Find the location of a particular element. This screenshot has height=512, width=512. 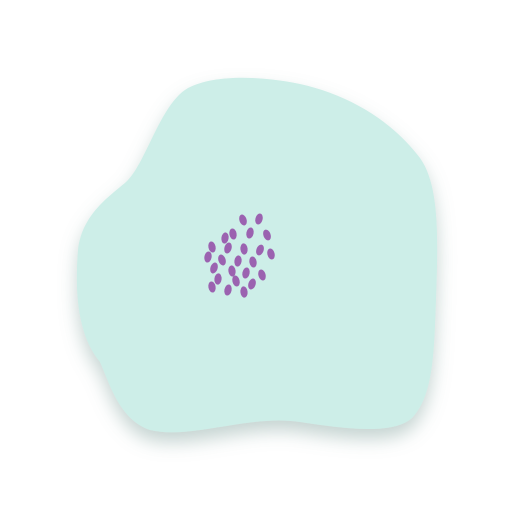

seed-cluster-icon is located at coordinates (239, 255).